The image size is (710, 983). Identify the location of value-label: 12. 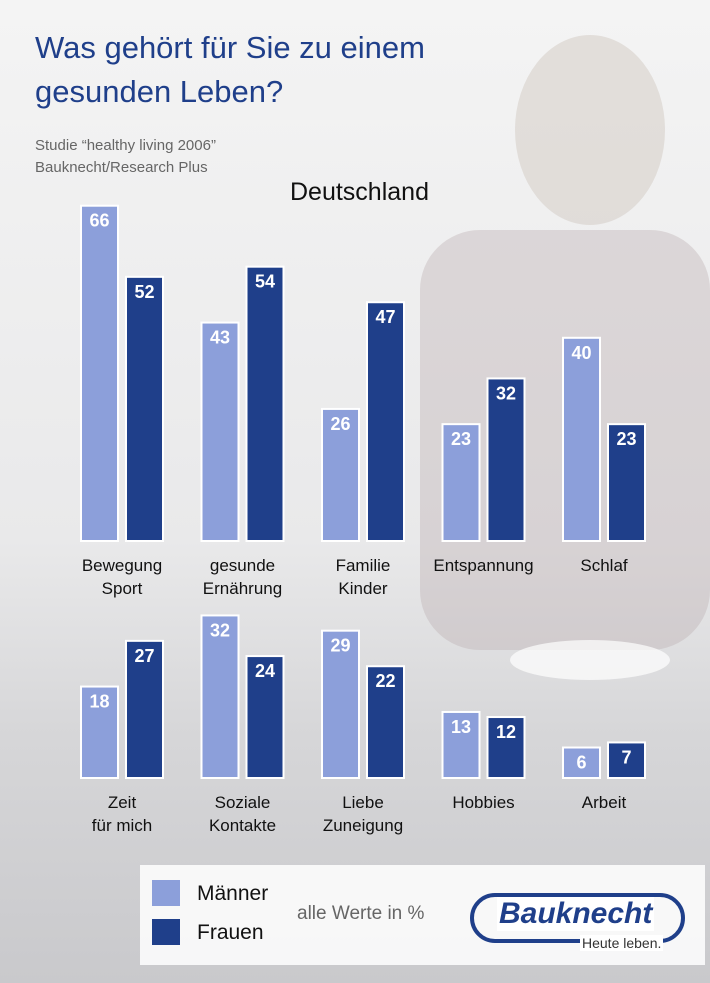
(506, 732).